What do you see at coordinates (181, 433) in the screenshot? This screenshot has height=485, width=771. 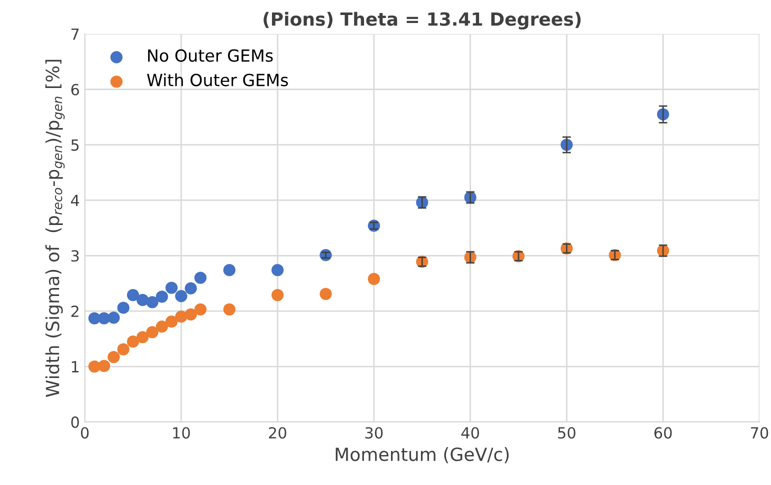 I see `x-tick-label: 10` at bounding box center [181, 433].